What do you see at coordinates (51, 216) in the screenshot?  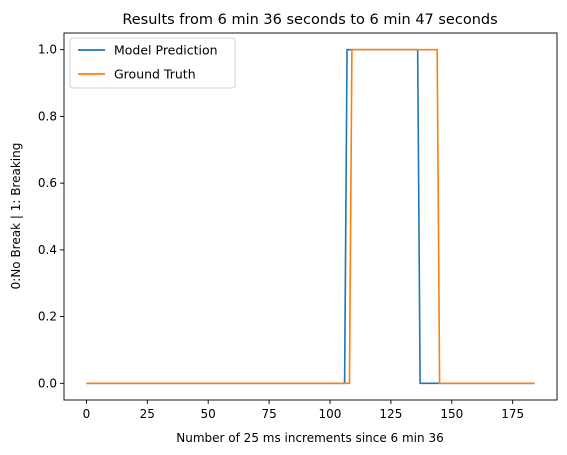 I see `y-axis-ticks: 0.0 0.2 0.4 0.6 0.8 1.0` at bounding box center [51, 216].